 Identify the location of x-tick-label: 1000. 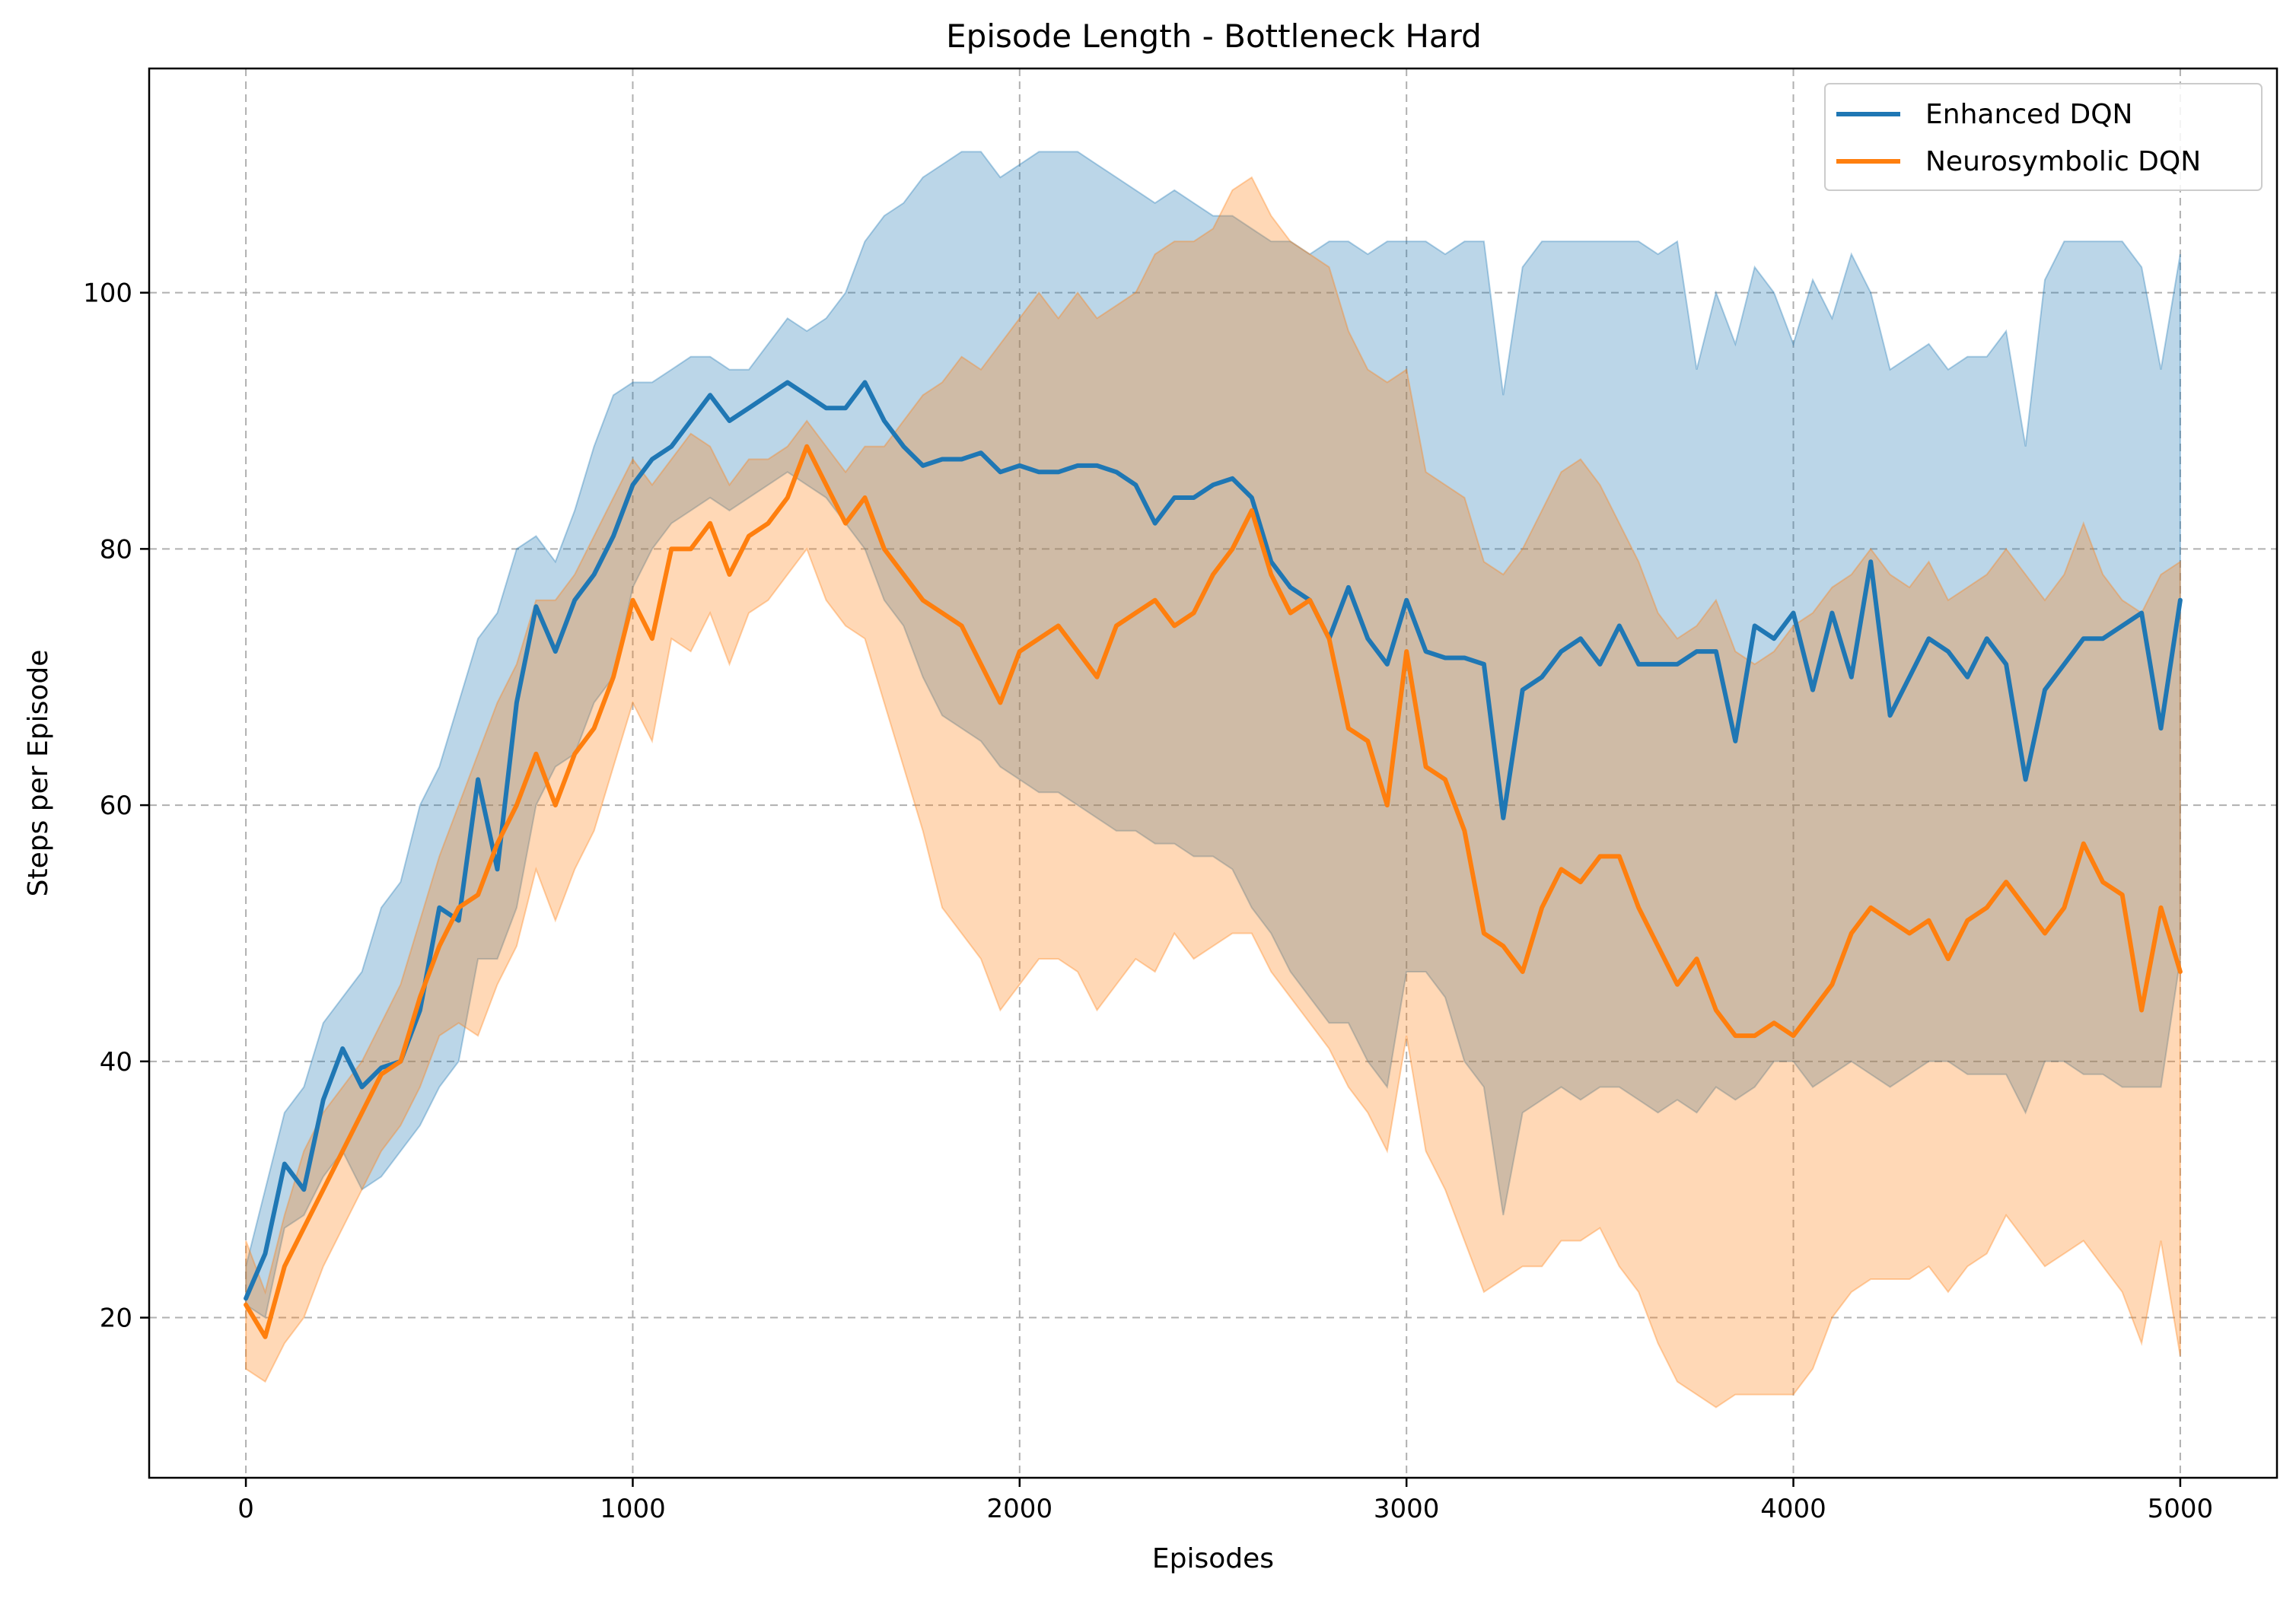
(633, 1509).